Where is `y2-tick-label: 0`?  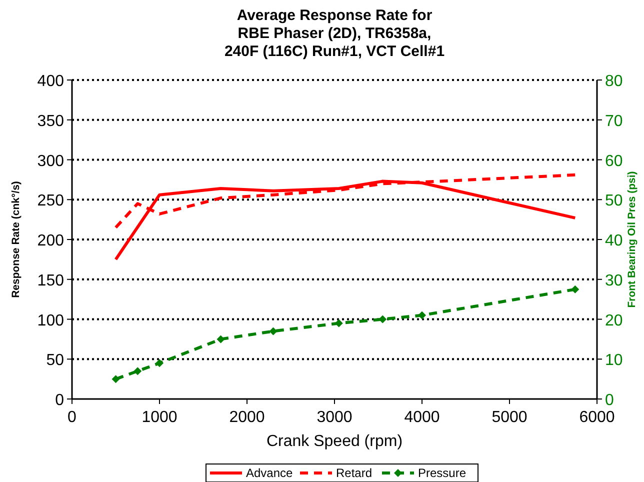 y2-tick-label: 0 is located at coordinates (609, 400).